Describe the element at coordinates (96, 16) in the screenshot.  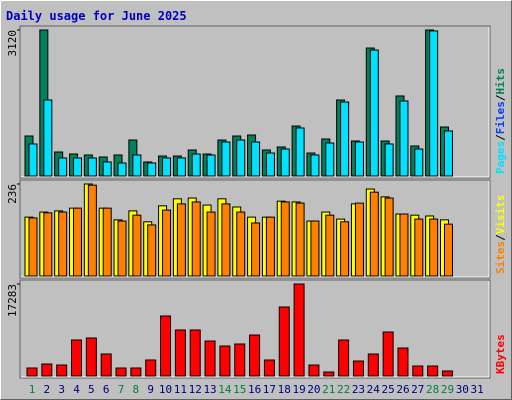
I see `chart-title: Daily usage for June 2025` at that location.